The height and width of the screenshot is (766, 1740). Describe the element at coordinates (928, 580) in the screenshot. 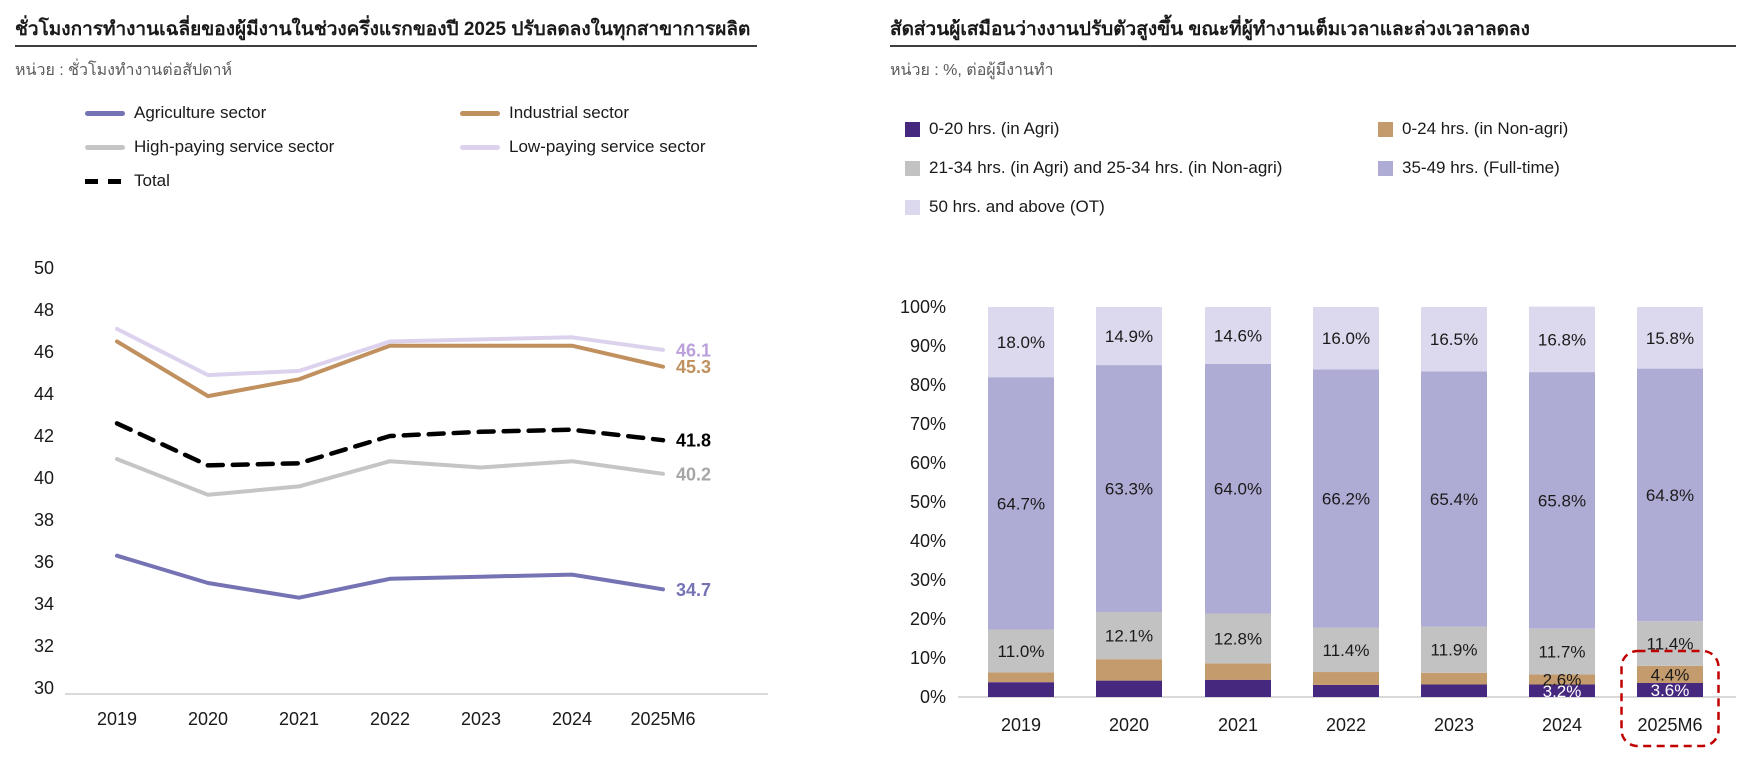

I see `y-tick-label: 30%` at that location.